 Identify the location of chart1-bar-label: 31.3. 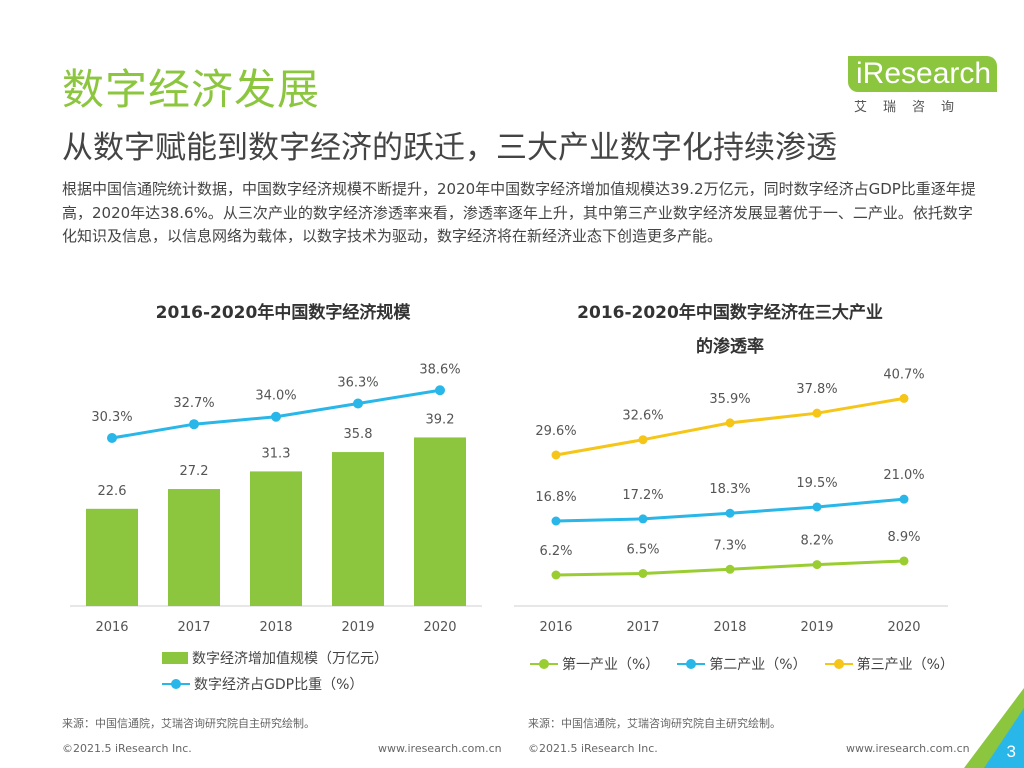
(276, 453).